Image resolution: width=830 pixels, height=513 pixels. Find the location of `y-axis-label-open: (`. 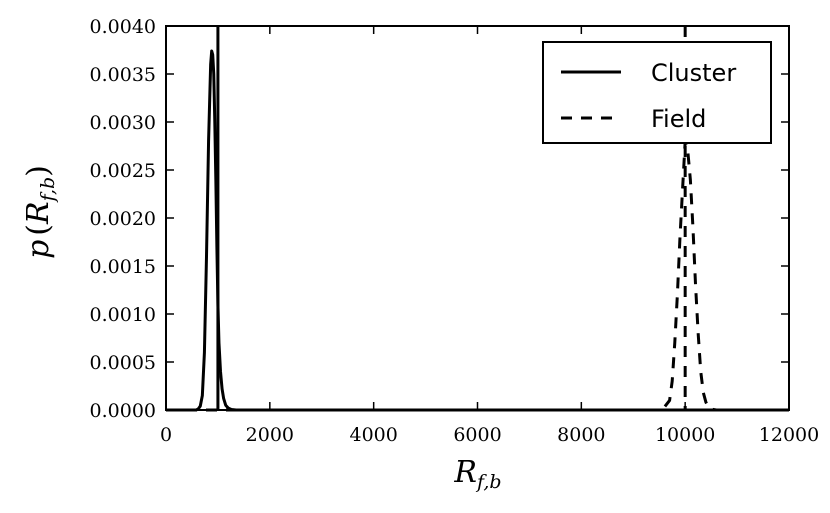

y-axis-label-open: ( is located at coordinates (38, 230).